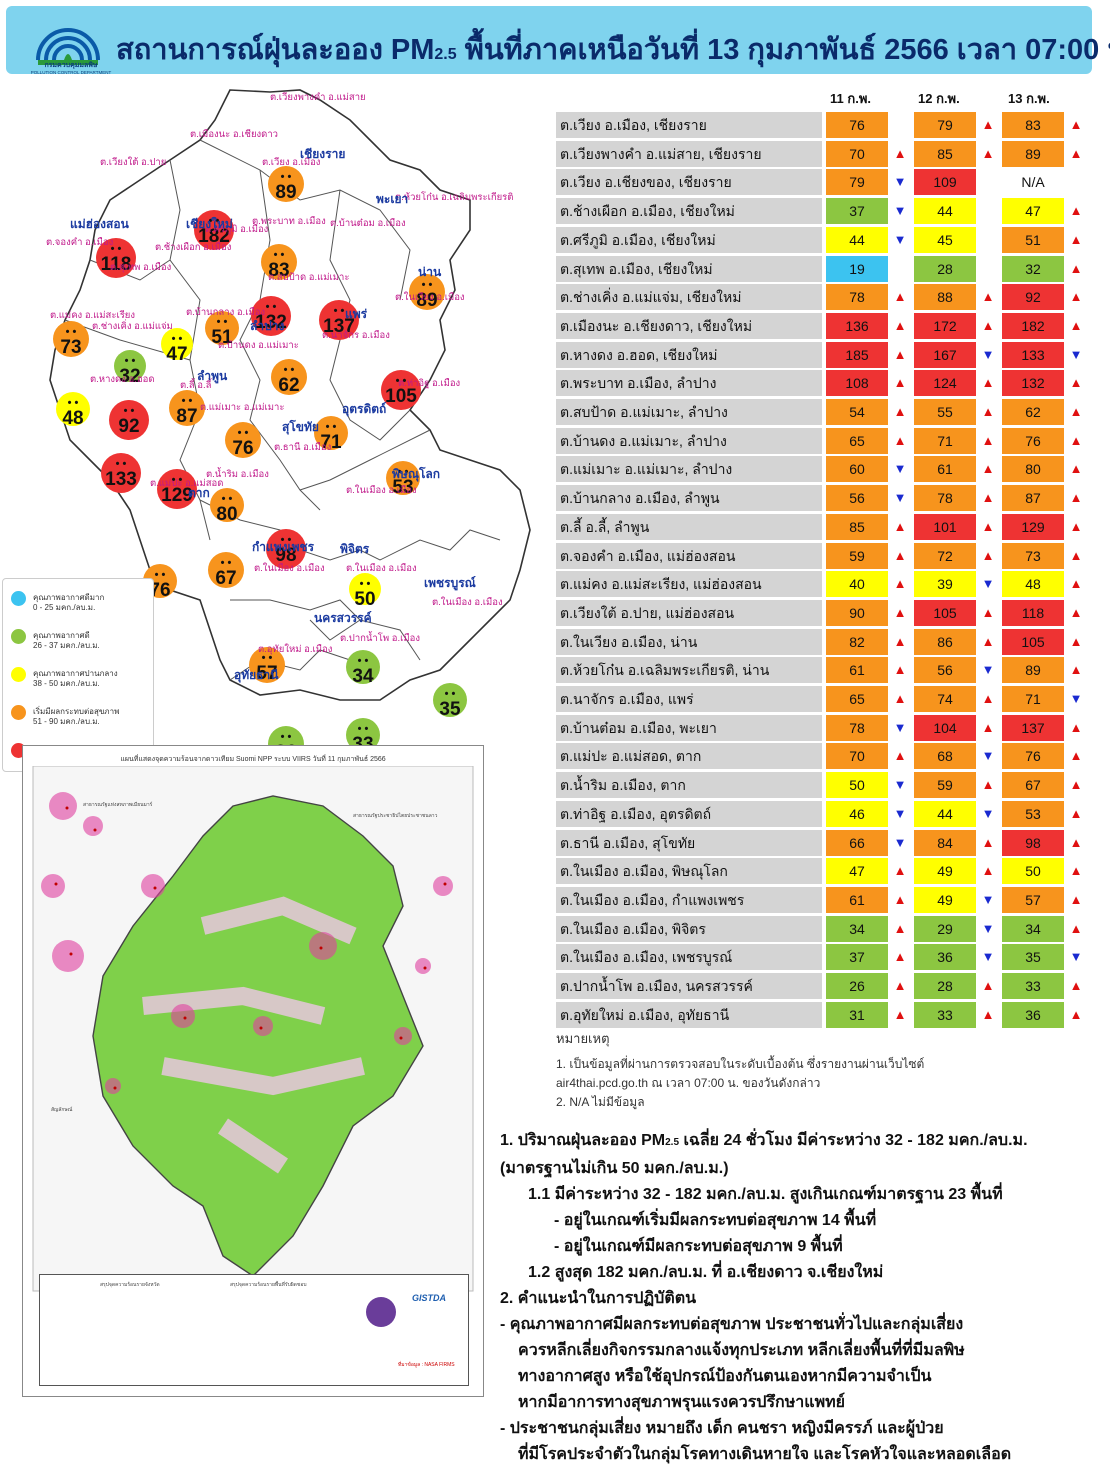 This screenshot has height=1477, width=1110. I want to click on legend-label: คุณภาพอากาศปานกลาง, so click(75, 673).